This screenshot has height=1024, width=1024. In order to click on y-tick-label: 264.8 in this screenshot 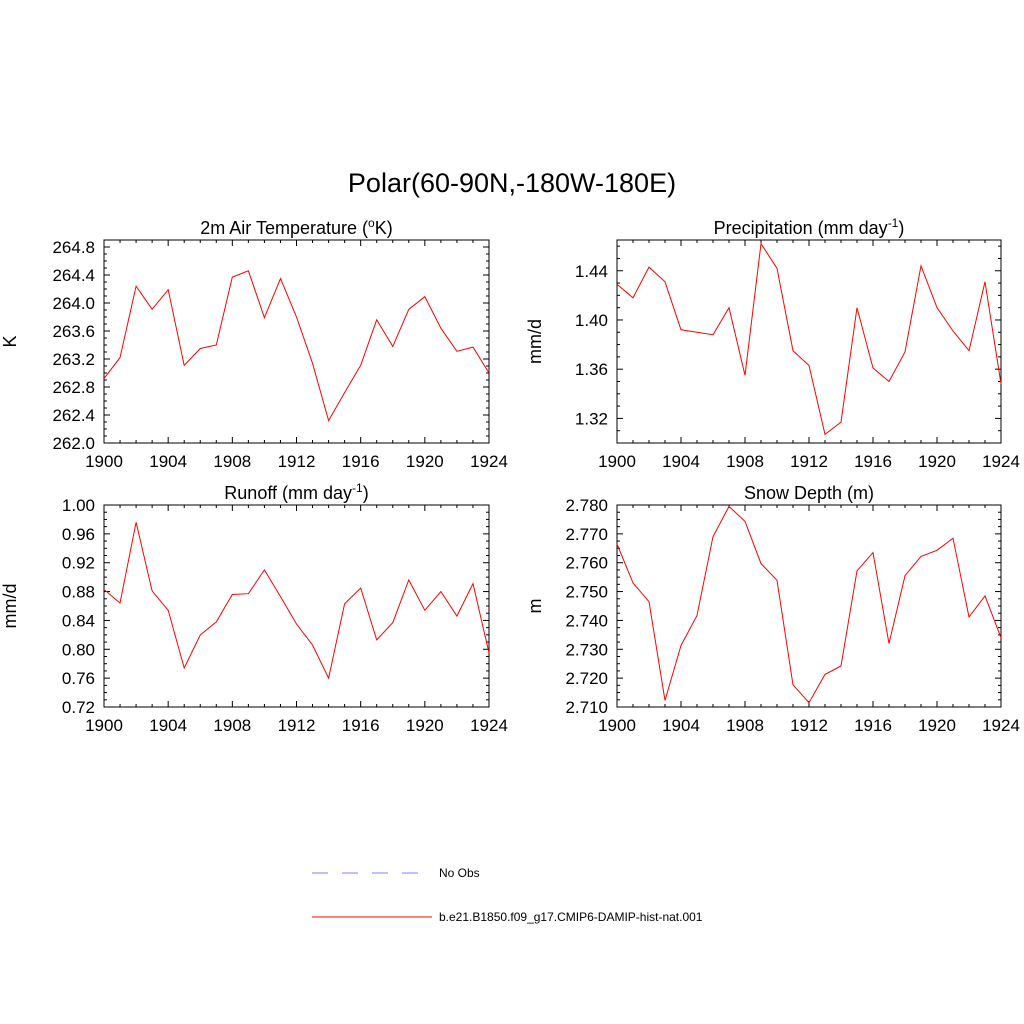, I will do `click(73, 247)`.